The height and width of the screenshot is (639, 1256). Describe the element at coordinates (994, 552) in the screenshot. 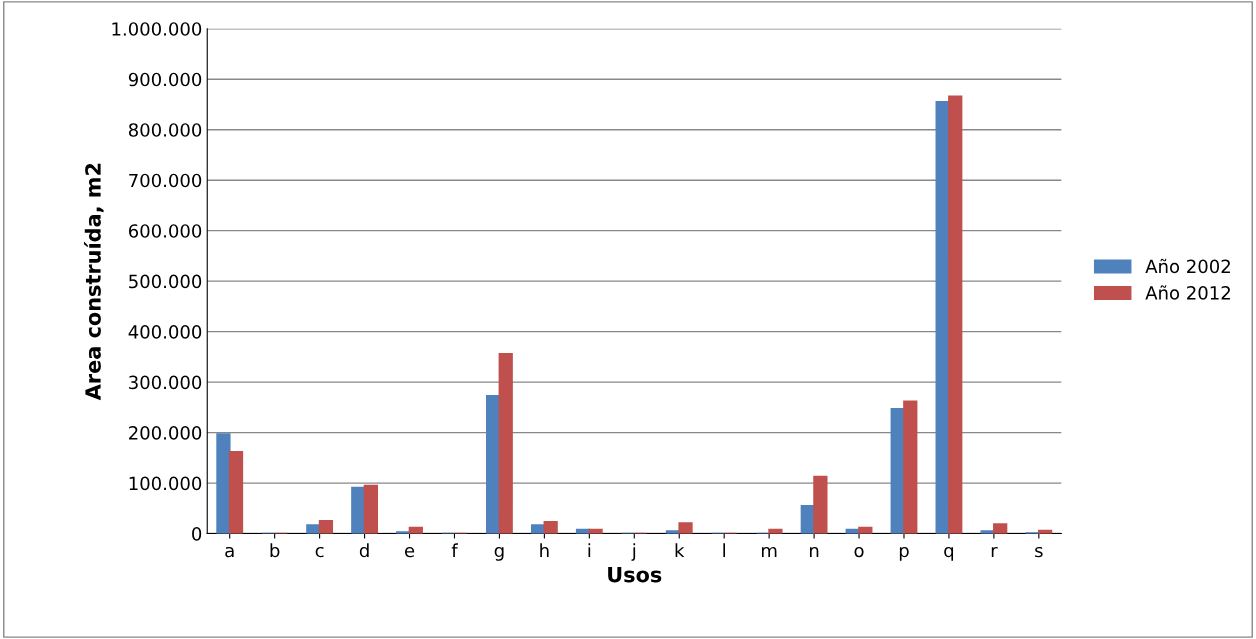

I see `x-tick-label: r` at that location.